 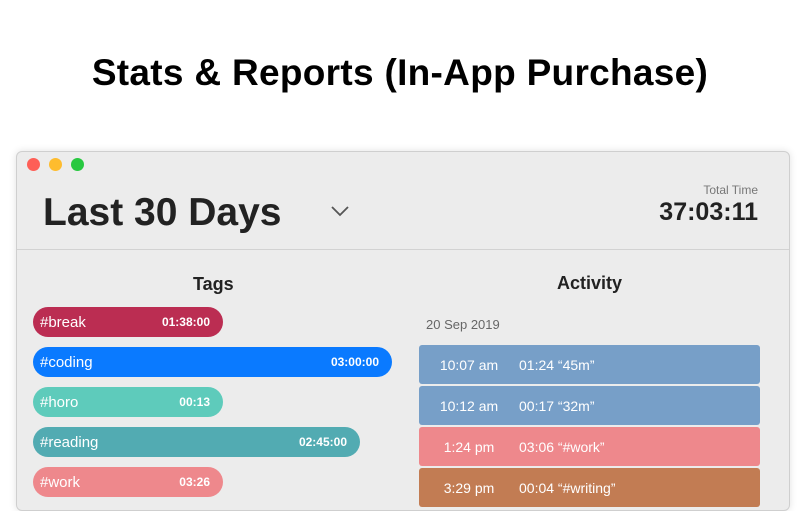 I want to click on window-controls, so click(x=55, y=164).